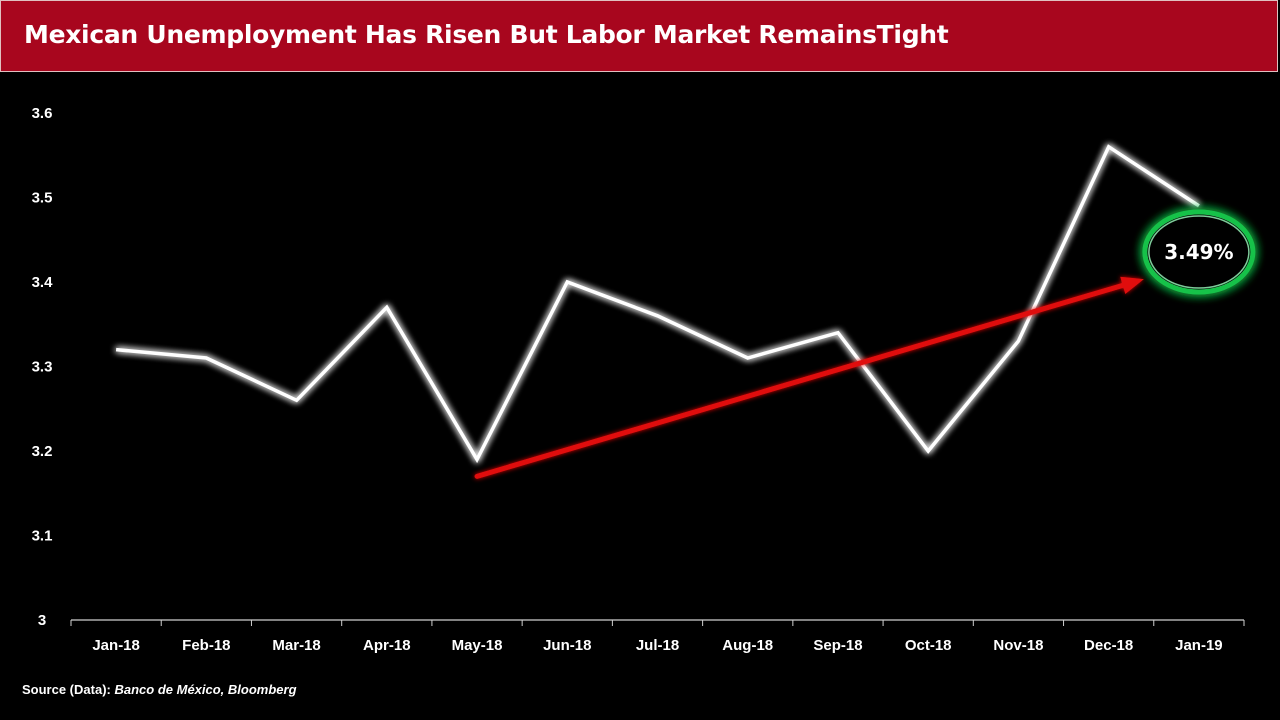  What do you see at coordinates (116, 645) in the screenshot?
I see `x-tick-label: Jan-18` at bounding box center [116, 645].